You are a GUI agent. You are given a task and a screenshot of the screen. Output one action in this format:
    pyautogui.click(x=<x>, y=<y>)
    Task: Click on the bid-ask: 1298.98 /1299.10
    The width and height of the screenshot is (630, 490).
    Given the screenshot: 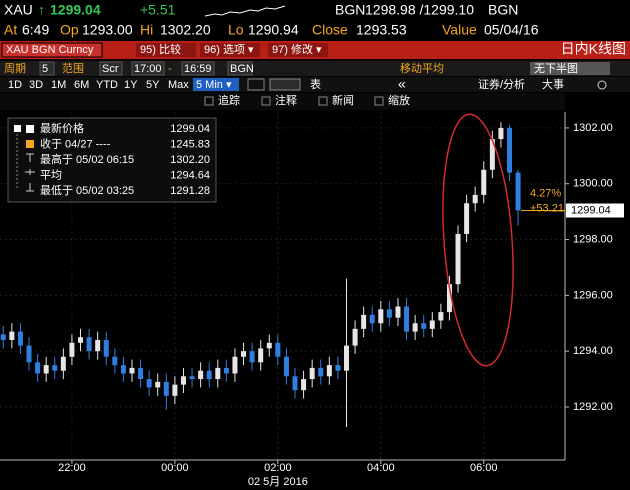 What is the action you would take?
    pyautogui.click(x=419, y=10)
    